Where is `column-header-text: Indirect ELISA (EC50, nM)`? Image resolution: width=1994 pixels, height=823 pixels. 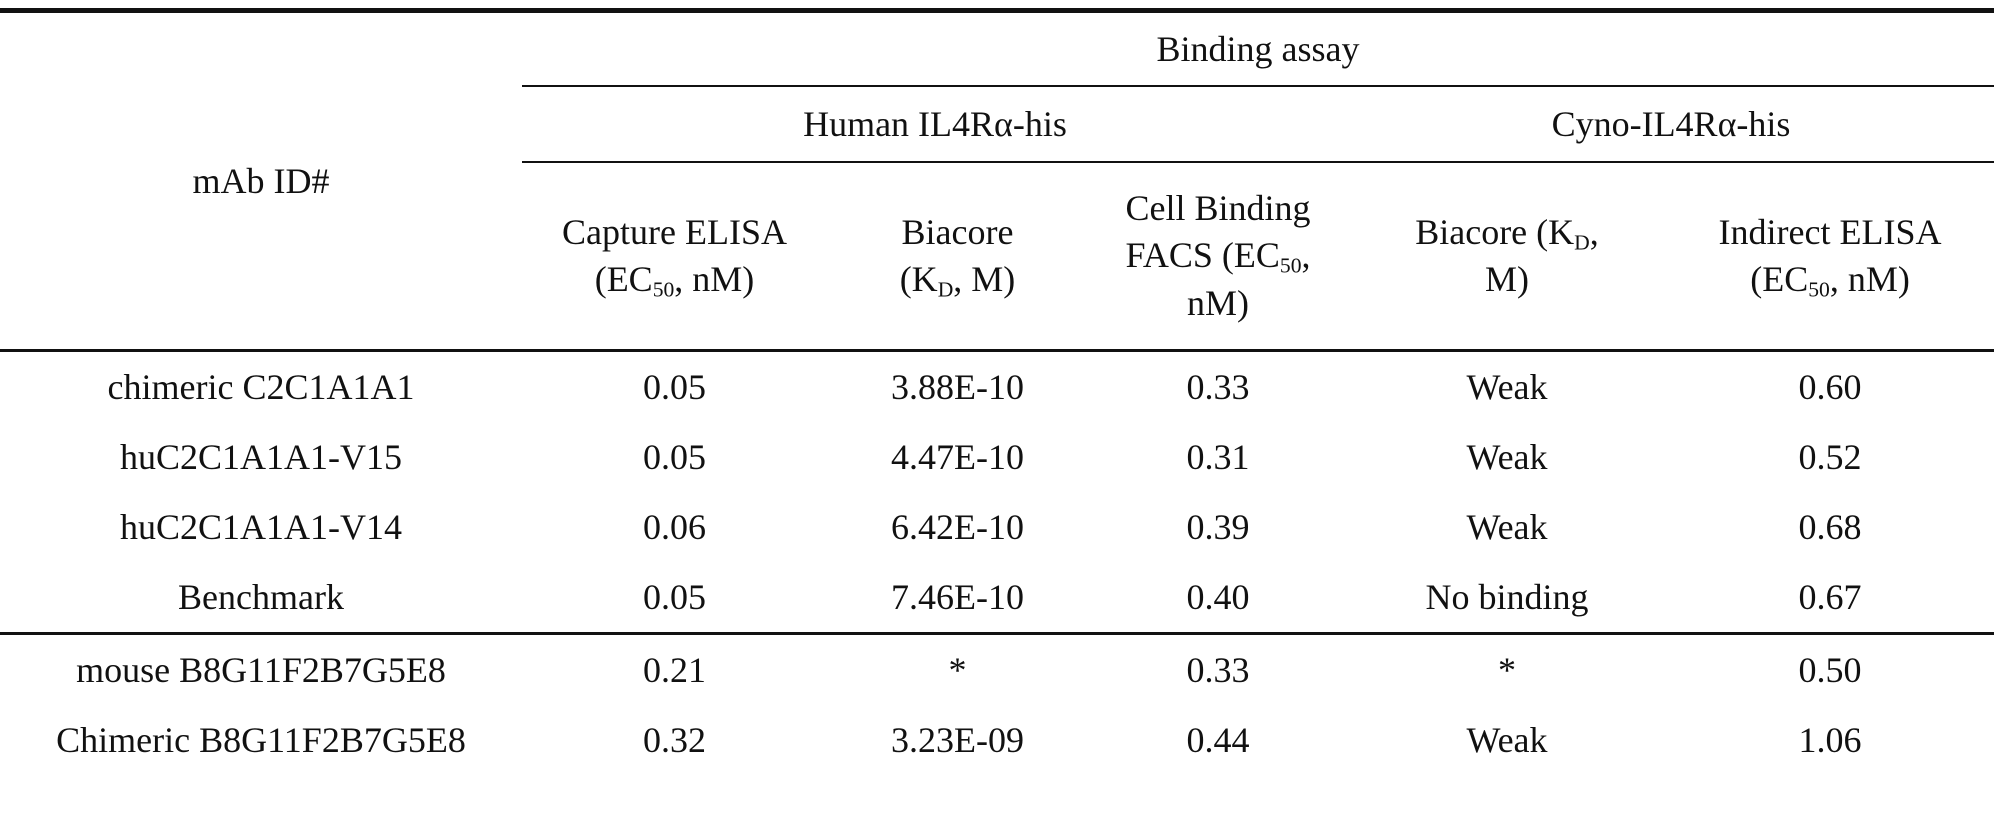 column-header-text: Indirect ELISA (EC50, nM) is located at coordinates (1830, 256).